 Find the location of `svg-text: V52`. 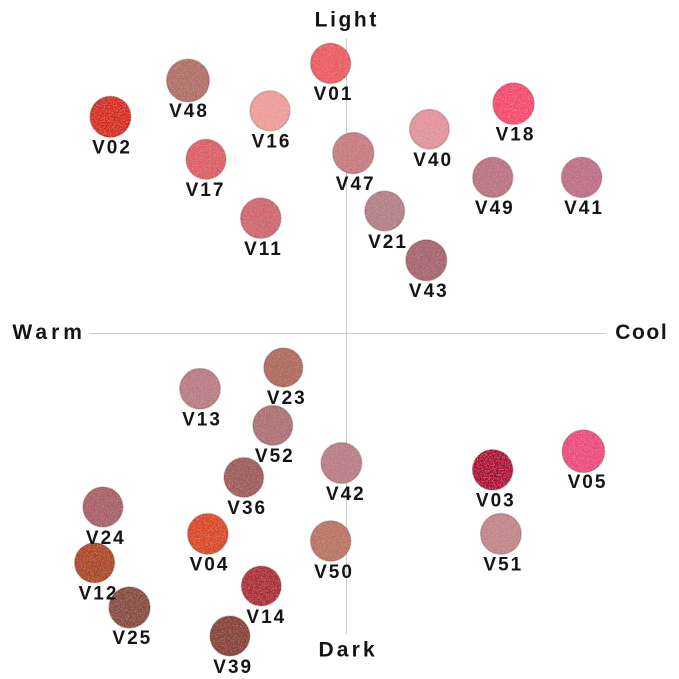

svg-text: V52 is located at coordinates (275, 456).